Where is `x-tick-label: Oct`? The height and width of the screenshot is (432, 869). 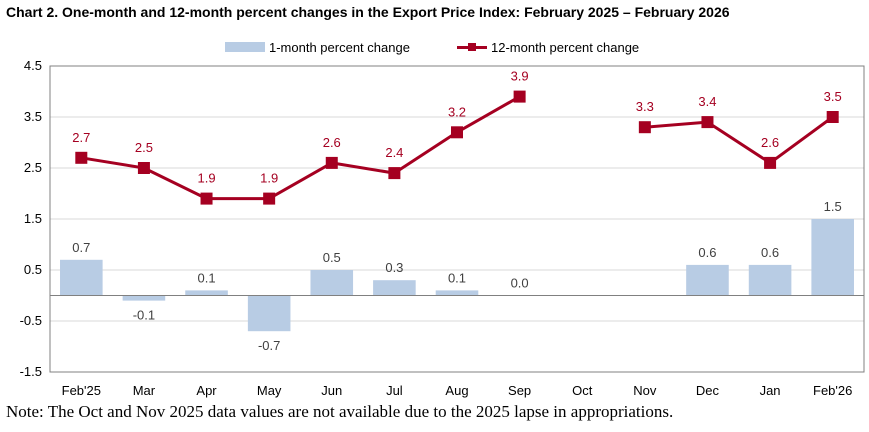 x-tick-label: Oct is located at coordinates (582, 390).